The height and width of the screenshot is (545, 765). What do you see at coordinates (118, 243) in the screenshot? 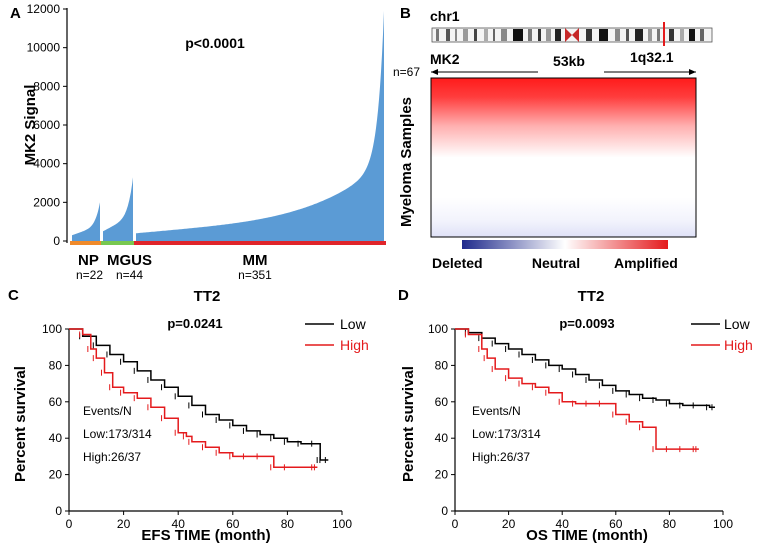
I see `group-bar-mgus` at bounding box center [118, 243].